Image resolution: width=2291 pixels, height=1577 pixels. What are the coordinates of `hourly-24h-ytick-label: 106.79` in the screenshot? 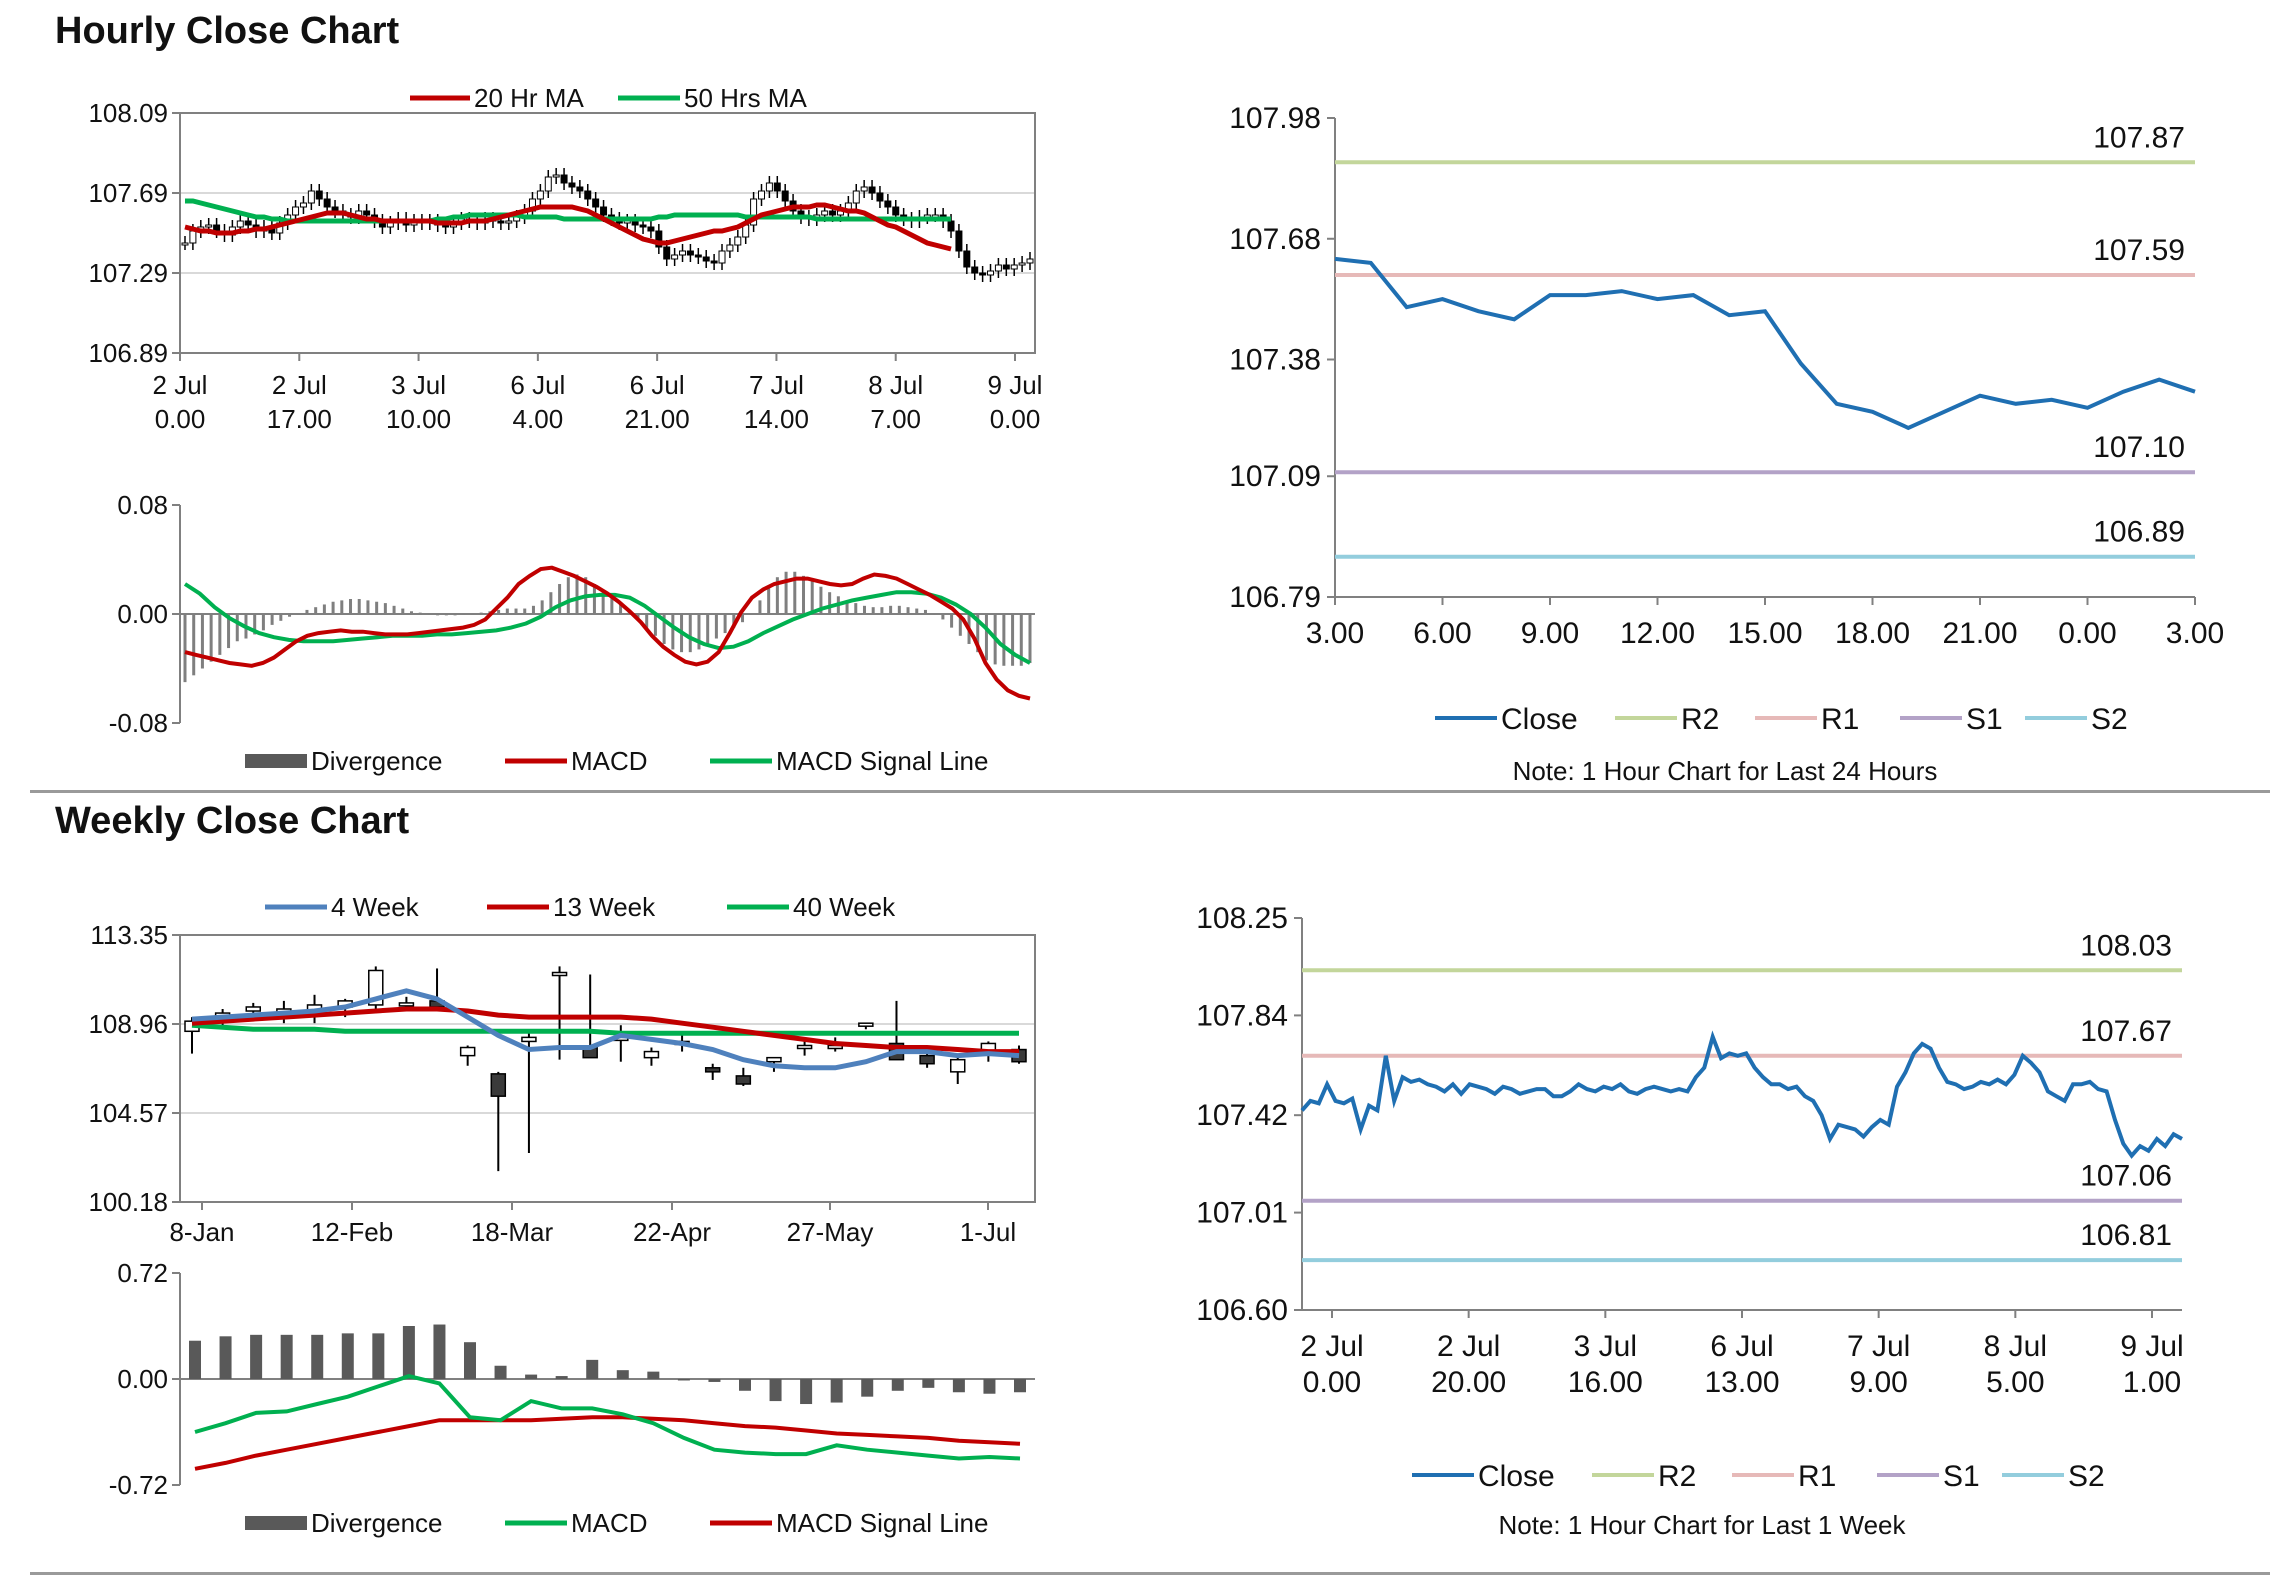 It's located at (1275, 597).